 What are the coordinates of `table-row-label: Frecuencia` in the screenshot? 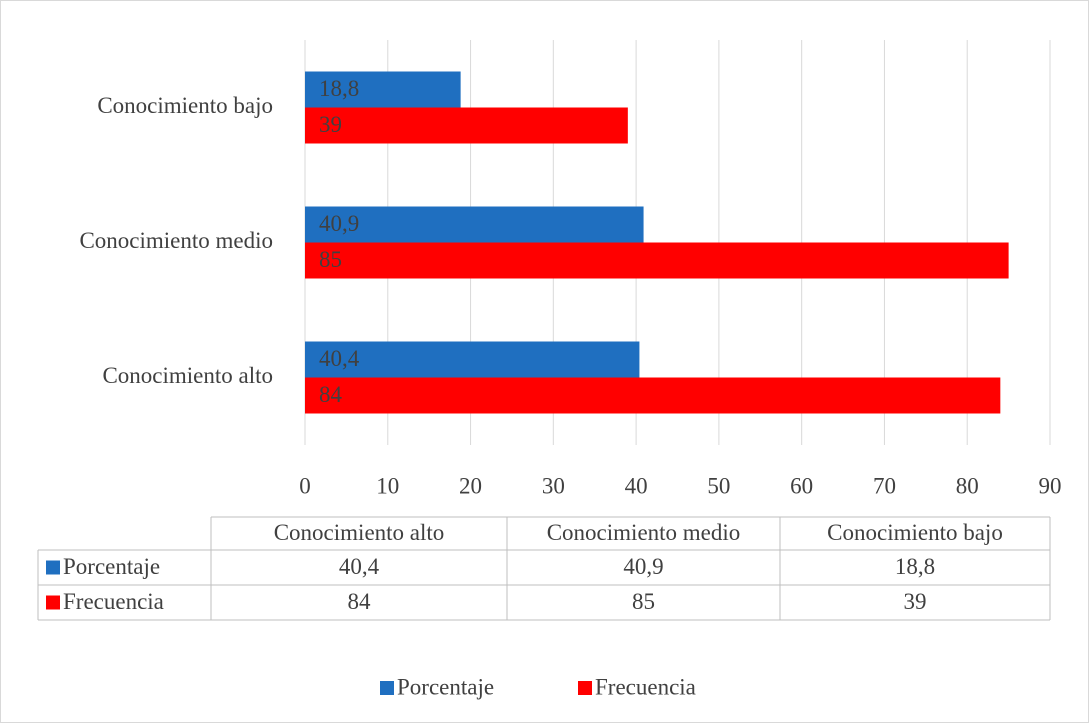 It's located at (113, 601).